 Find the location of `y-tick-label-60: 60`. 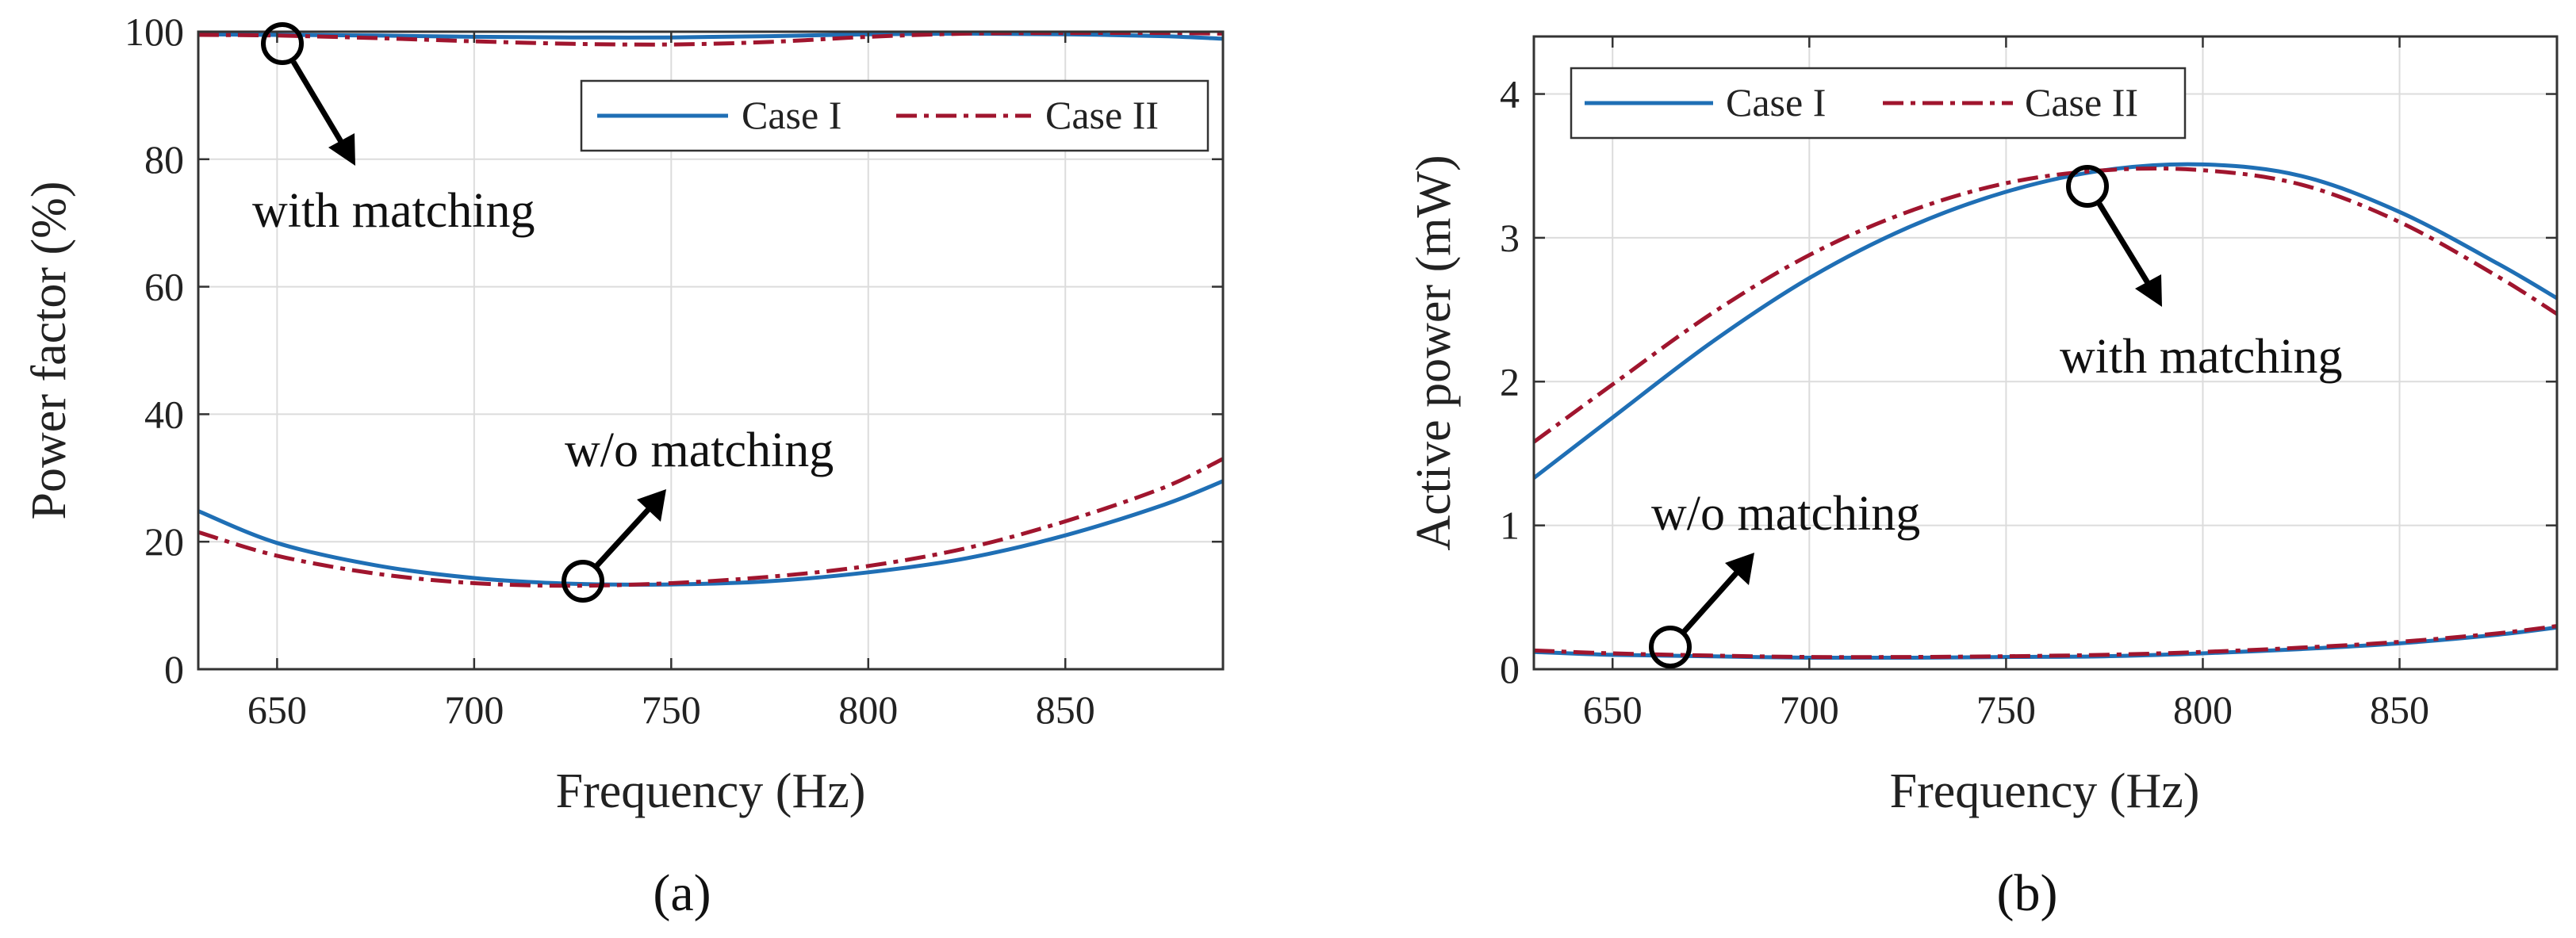

y-tick-label-60: 60 is located at coordinates (164, 287).